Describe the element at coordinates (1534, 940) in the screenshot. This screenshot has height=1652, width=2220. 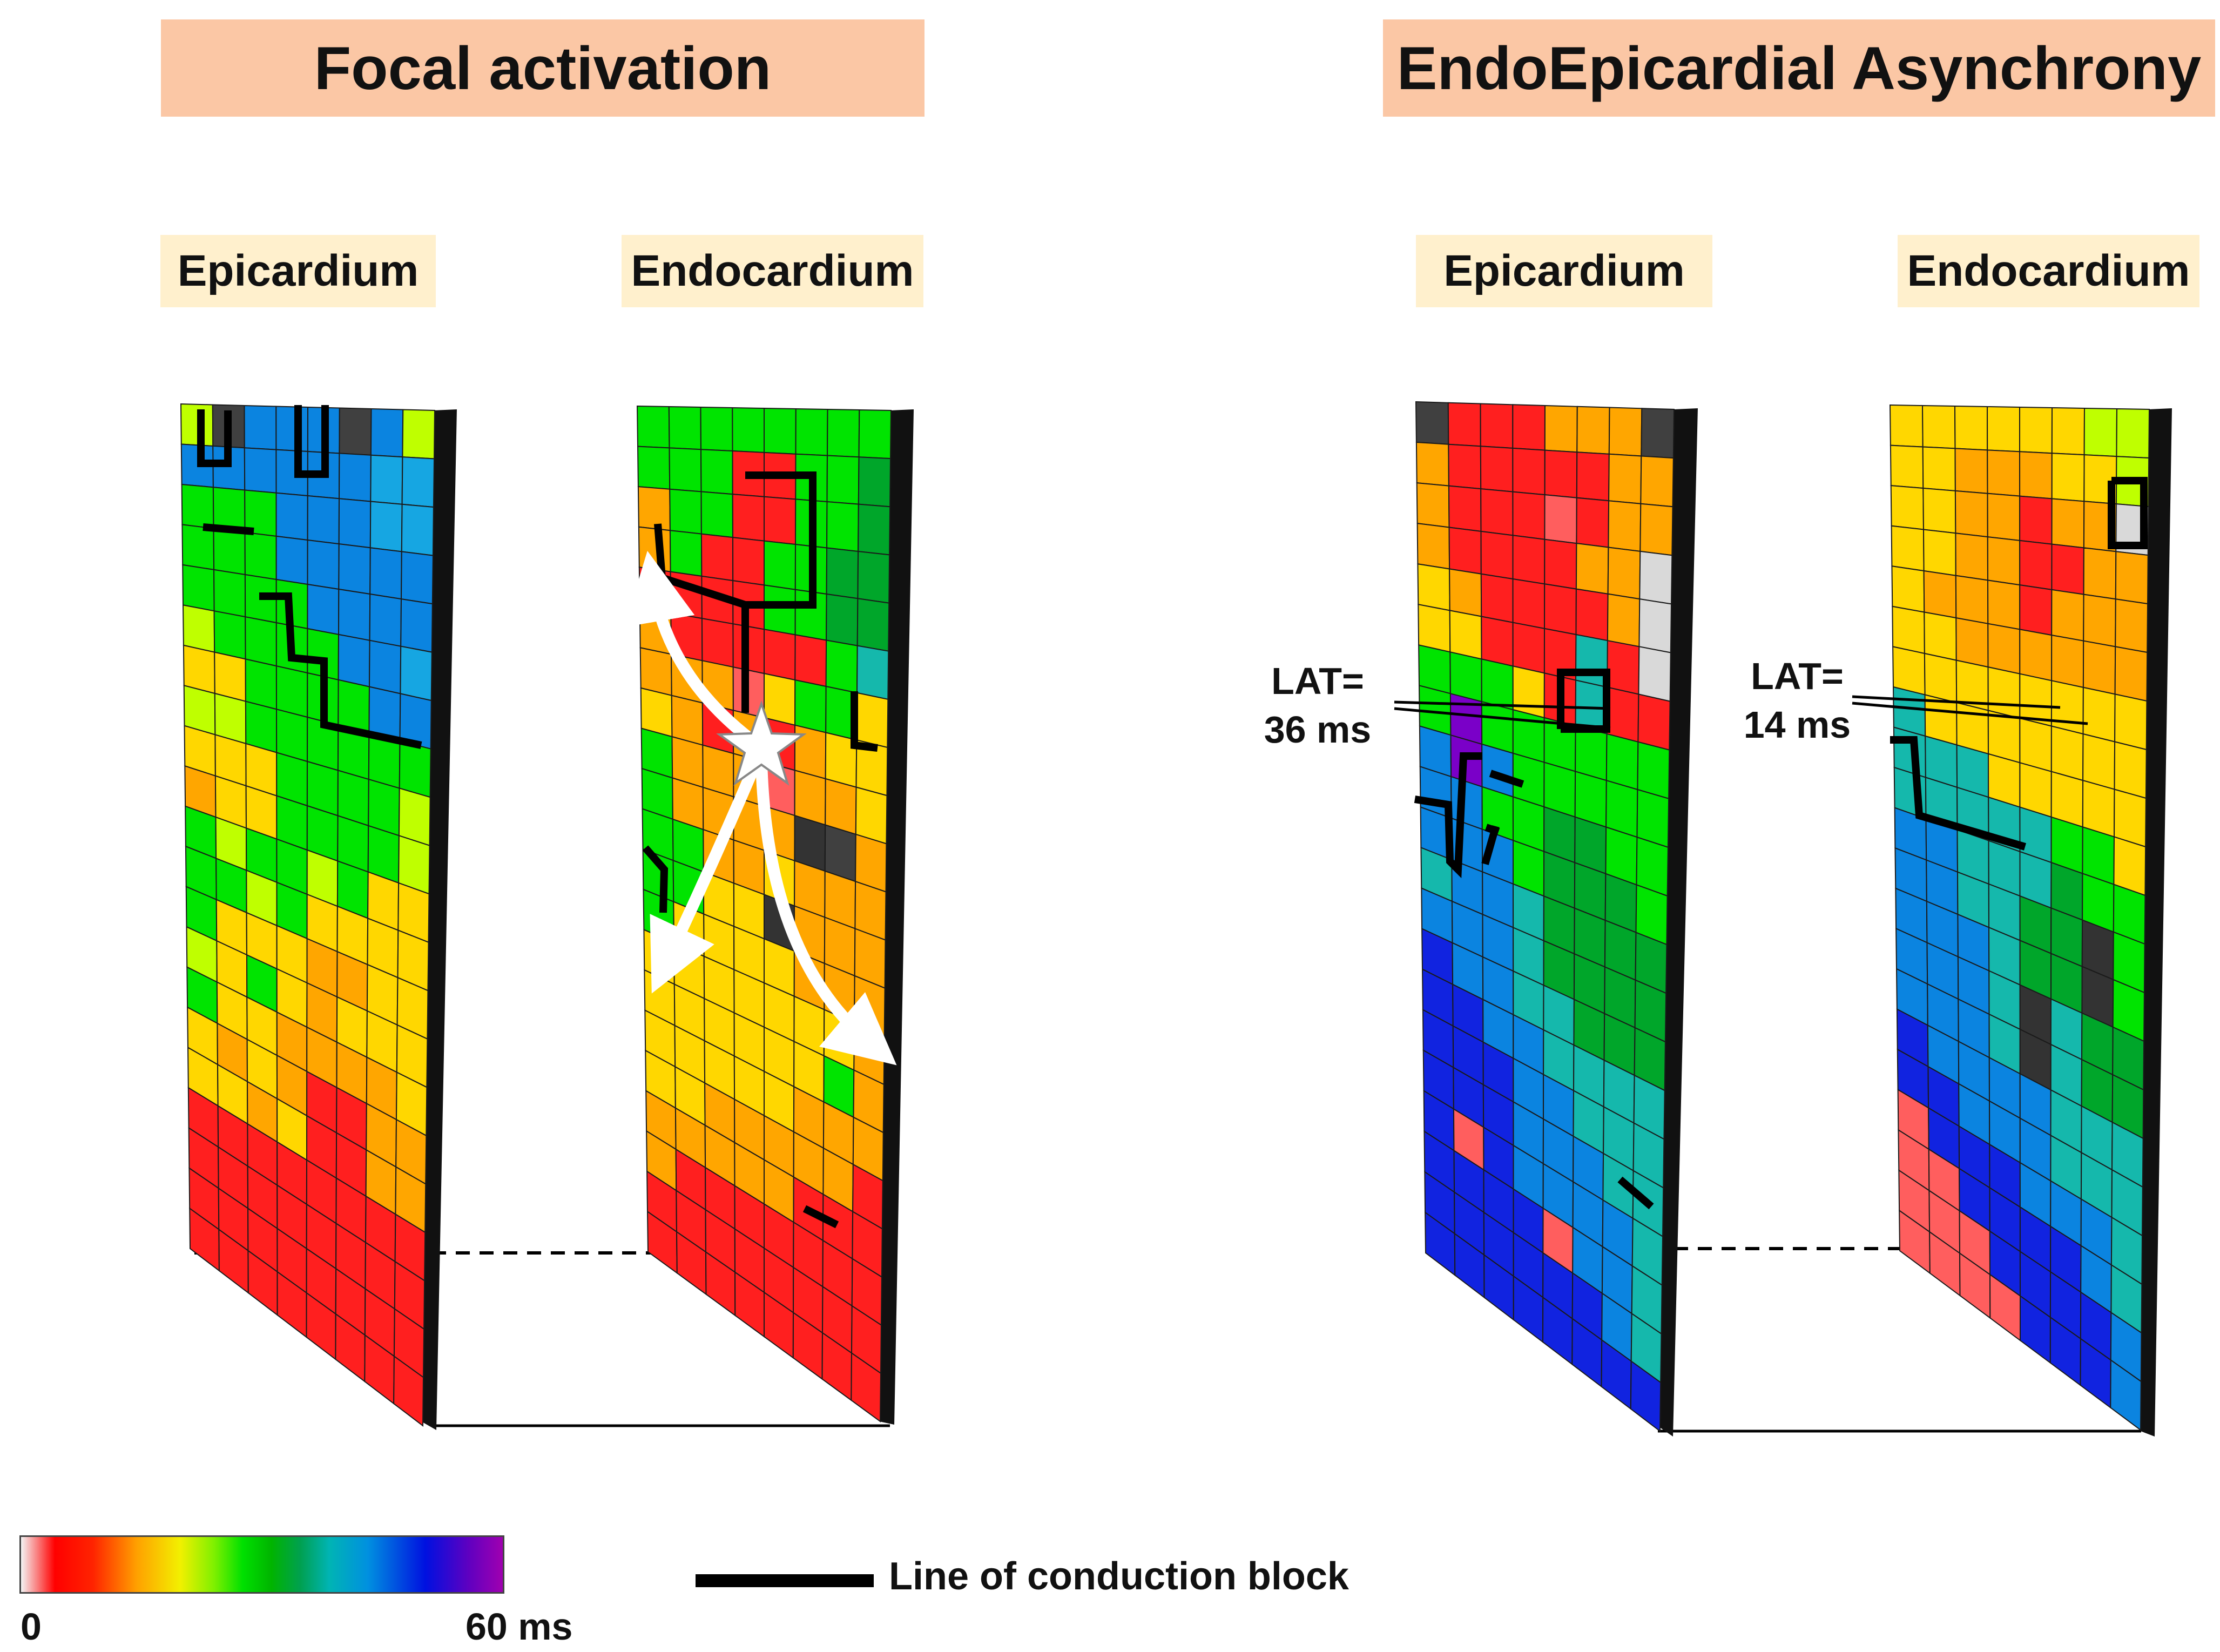
I see `conduction-block-lines-async-epi` at that location.